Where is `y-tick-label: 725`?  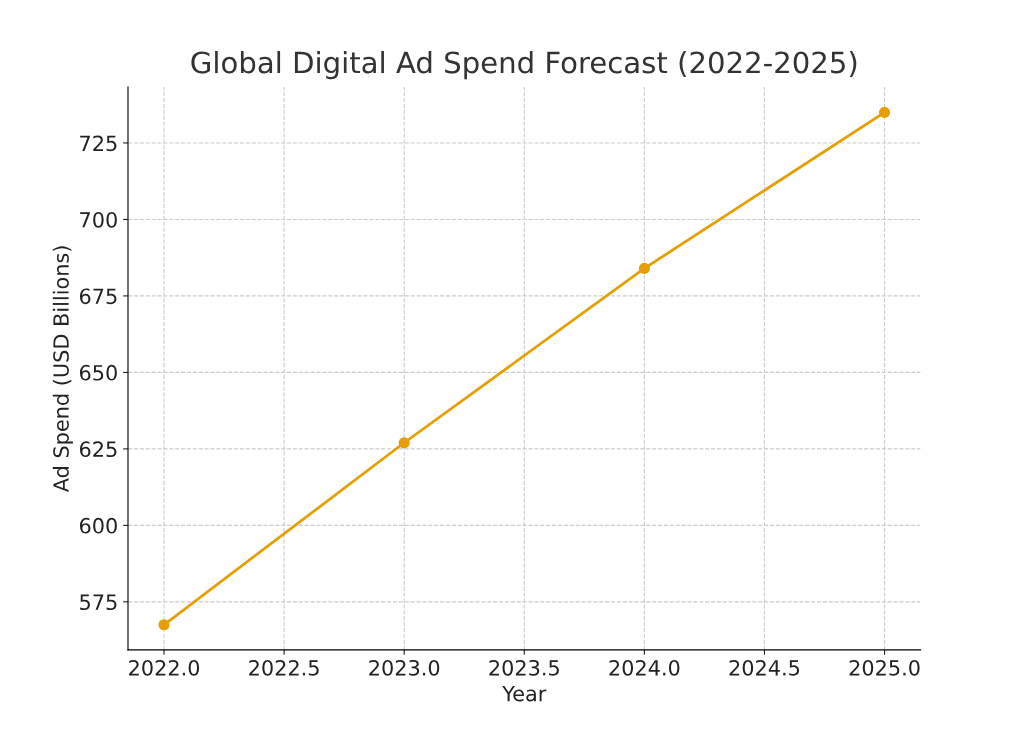 y-tick-label: 725 is located at coordinates (98, 143).